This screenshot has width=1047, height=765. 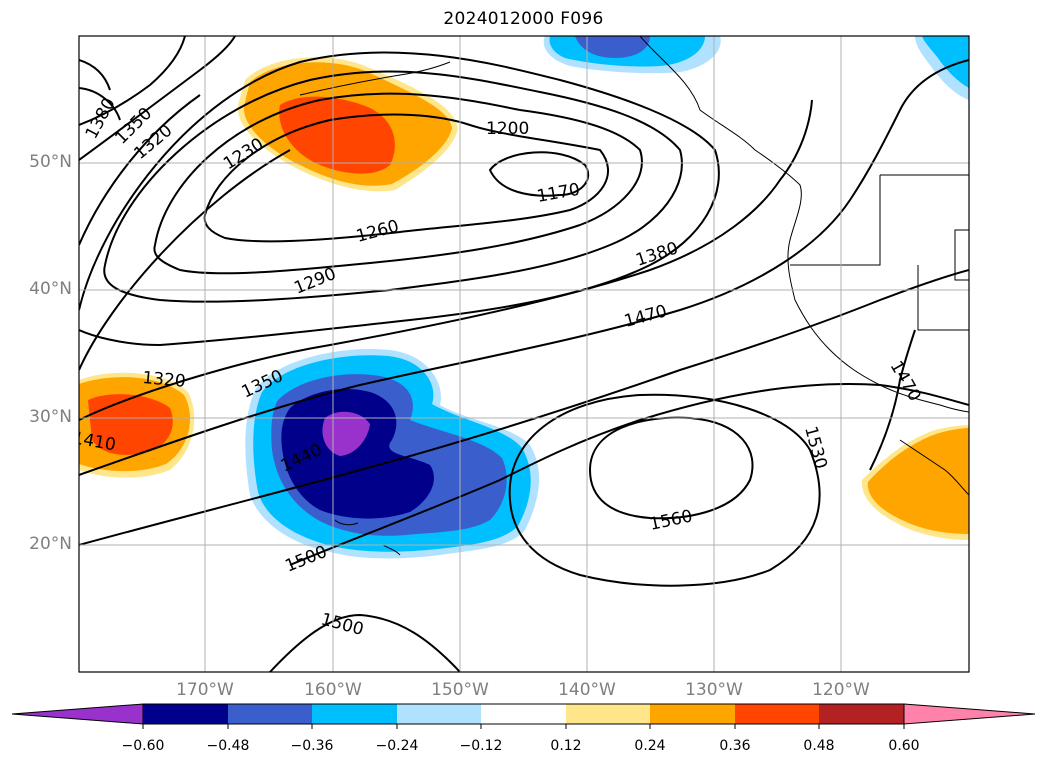 What do you see at coordinates (671, 520) in the screenshot?
I see `contour-label: 1560` at bounding box center [671, 520].